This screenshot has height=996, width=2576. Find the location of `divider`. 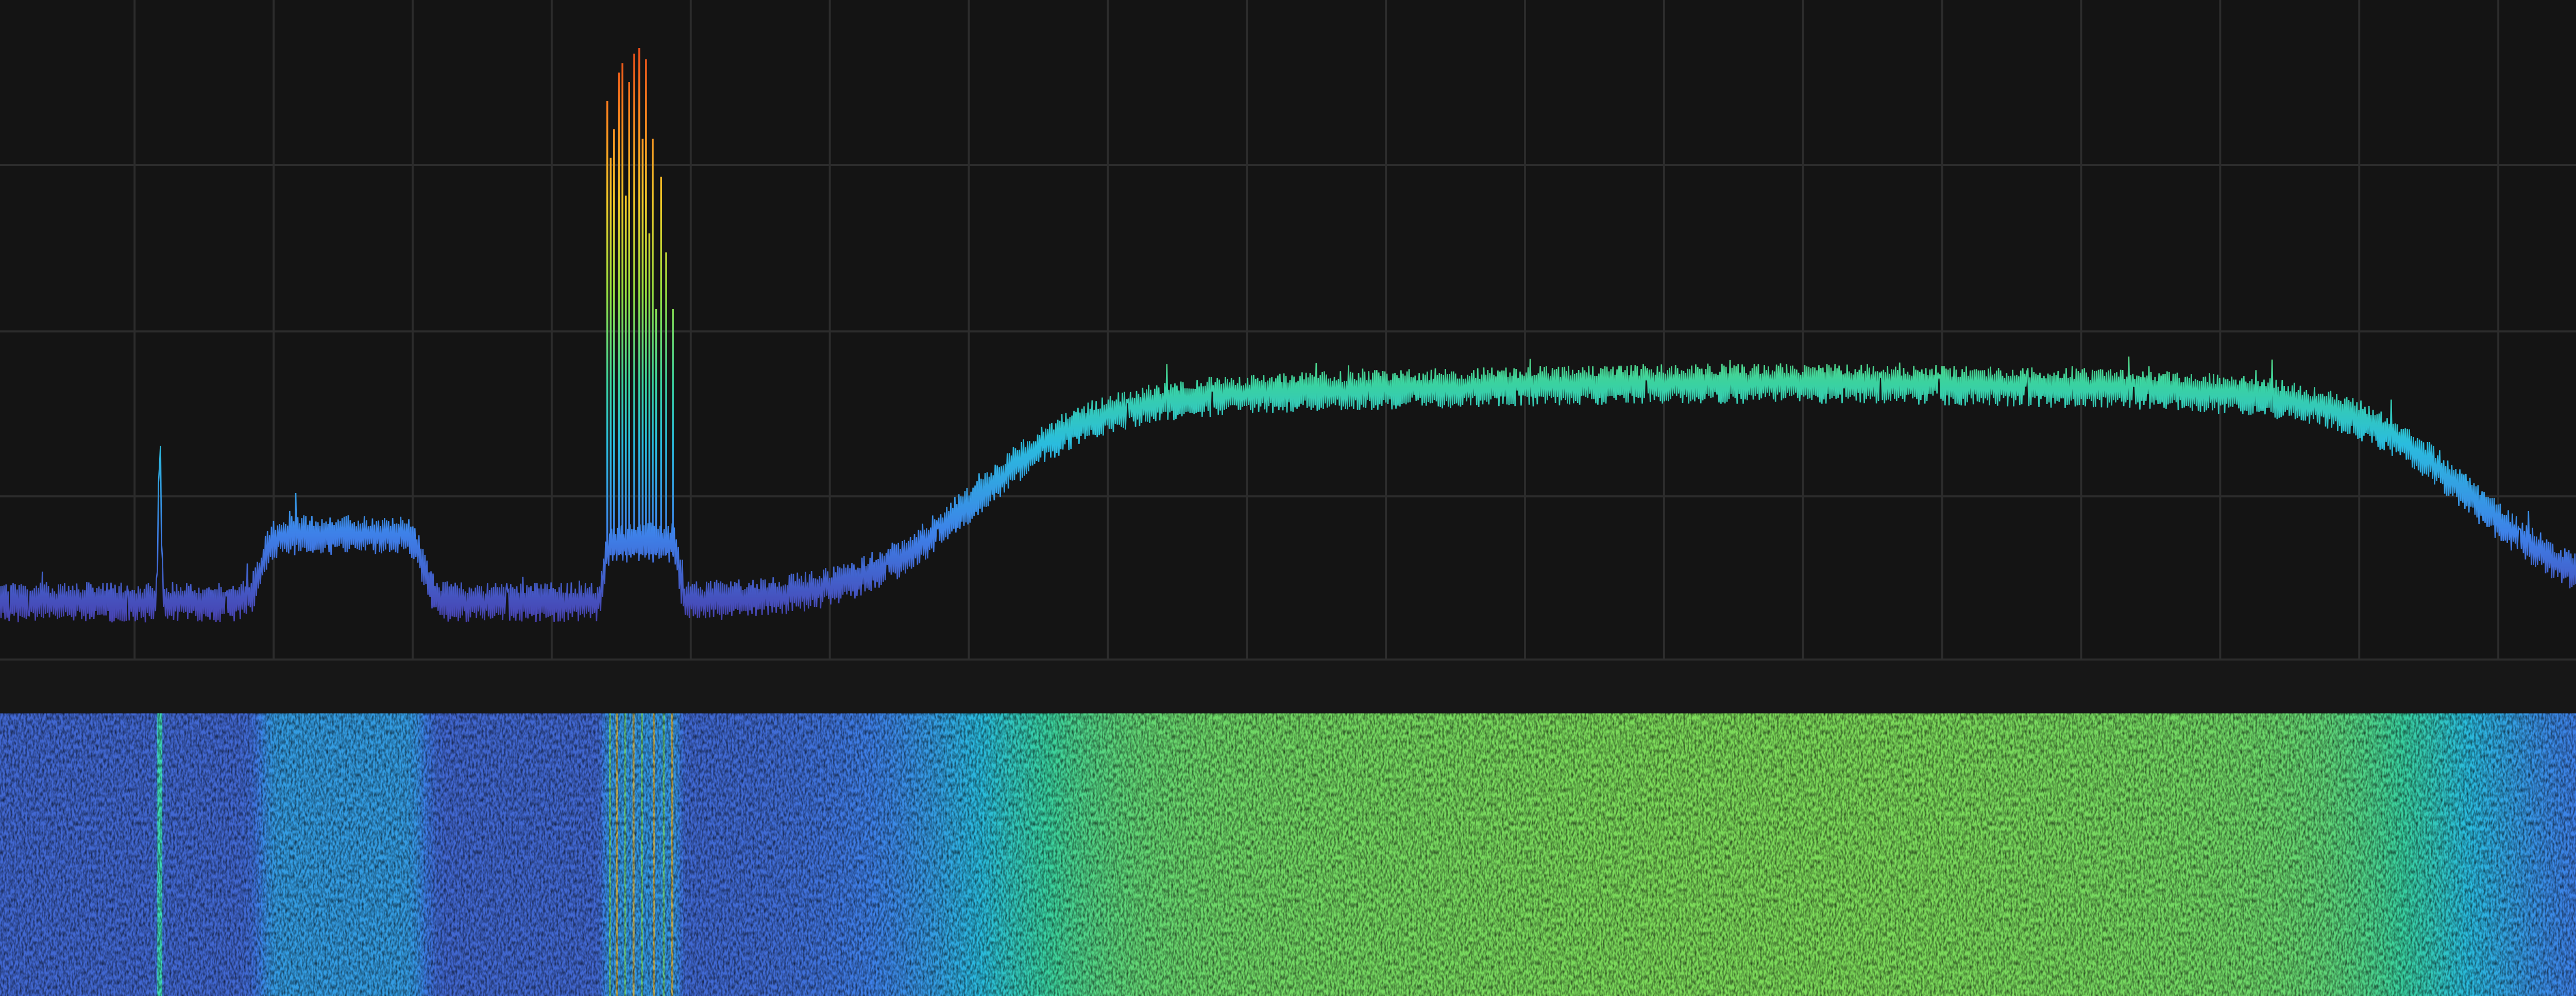

divider is located at coordinates (1288, 686).